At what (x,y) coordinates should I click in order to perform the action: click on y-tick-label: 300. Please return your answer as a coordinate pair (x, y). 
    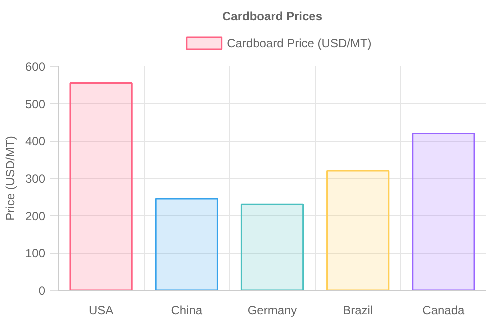
    Looking at the image, I should click on (35, 179).